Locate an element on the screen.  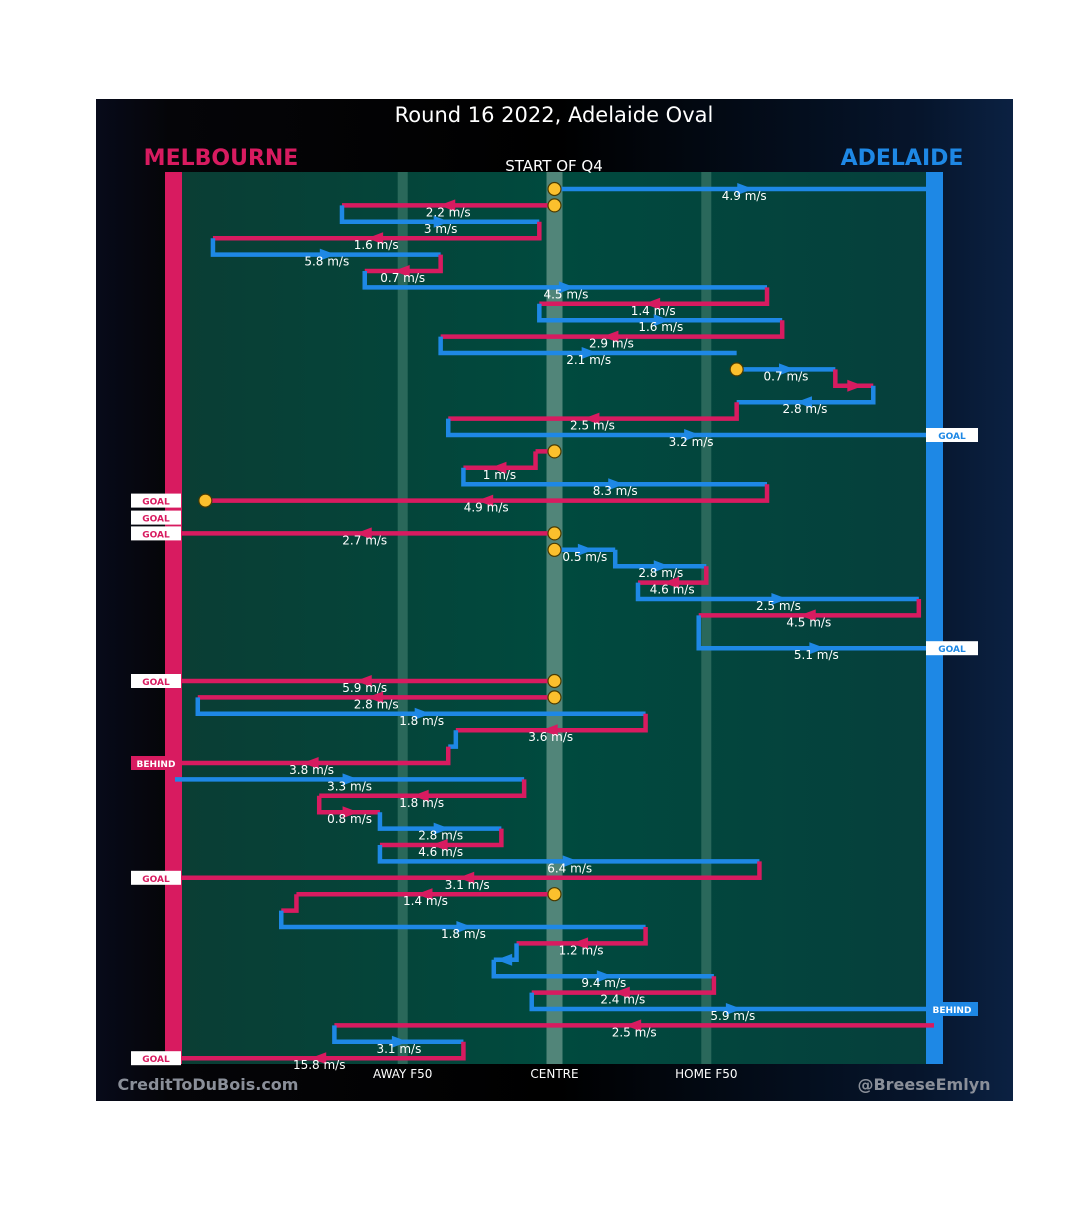
outcome-badge-label: BEHIND is located at coordinates (952, 1011).